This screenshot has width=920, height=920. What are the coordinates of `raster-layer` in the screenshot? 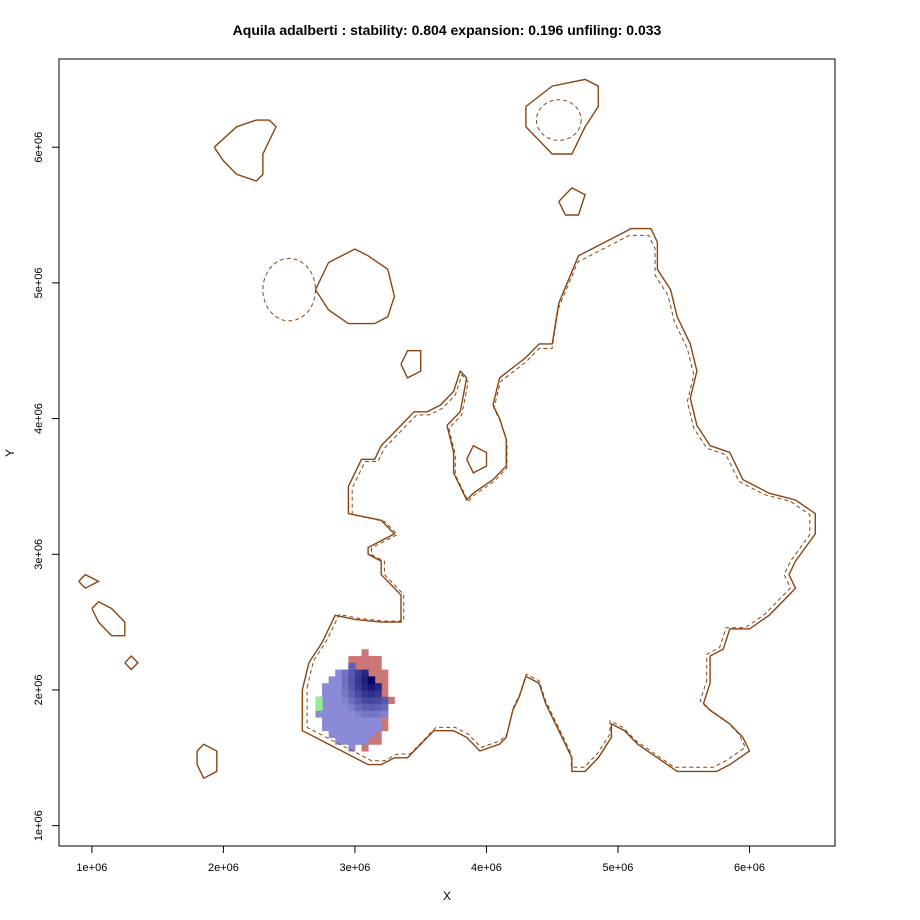 It's located at (355, 700).